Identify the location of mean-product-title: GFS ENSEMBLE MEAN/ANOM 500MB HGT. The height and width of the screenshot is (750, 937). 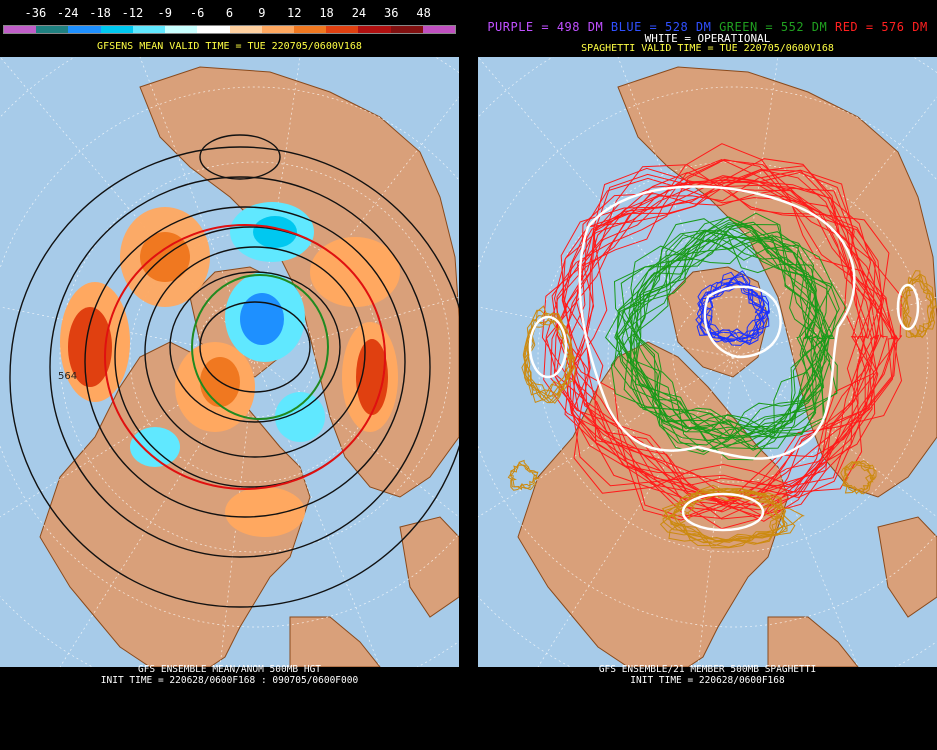
(229, 669).